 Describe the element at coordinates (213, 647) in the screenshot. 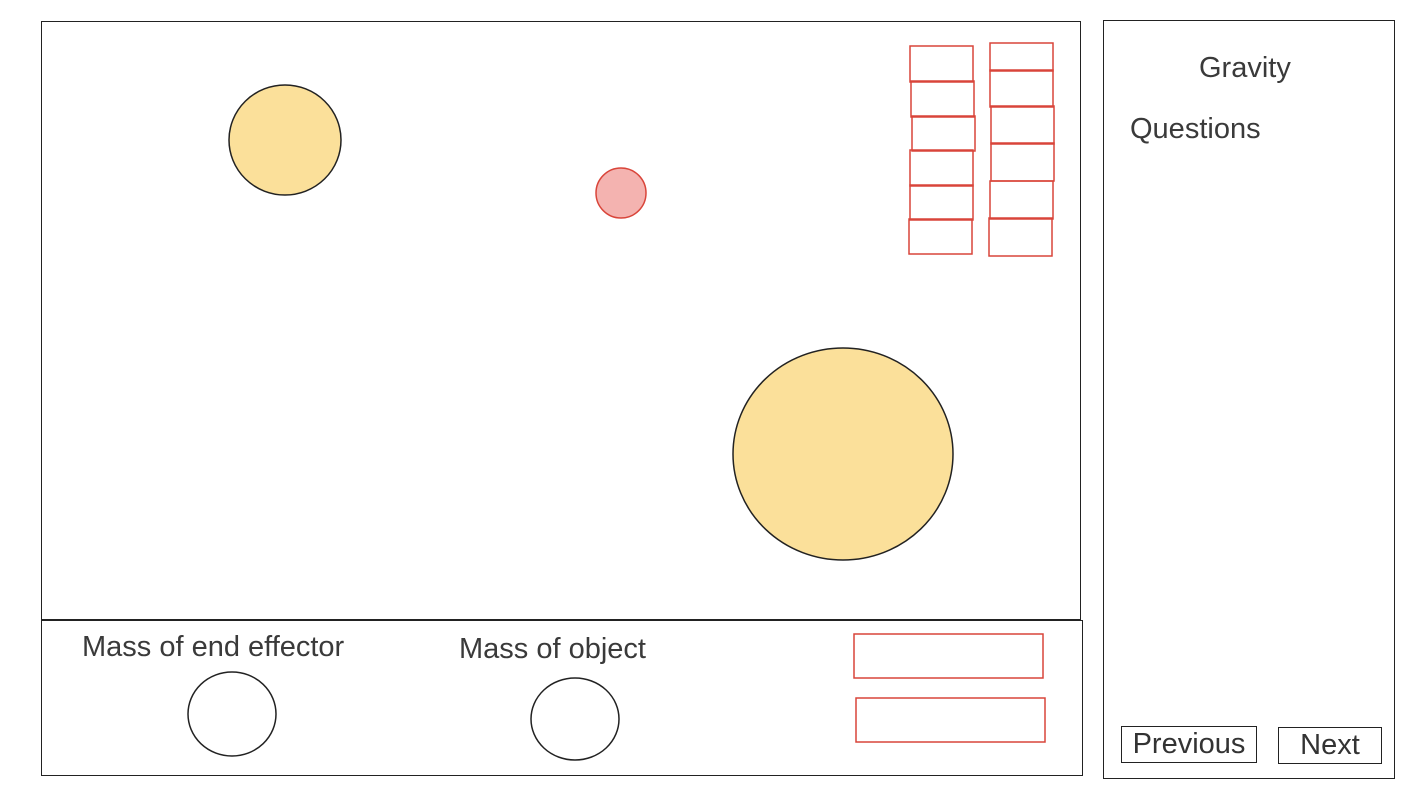

I see `mass-end-effector-label: Mass of end effector` at that location.